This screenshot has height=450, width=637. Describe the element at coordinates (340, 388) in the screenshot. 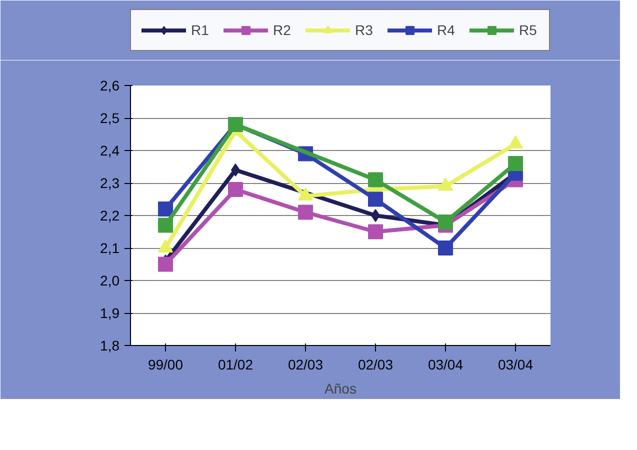

I see `x-axis-title: Años` at that location.